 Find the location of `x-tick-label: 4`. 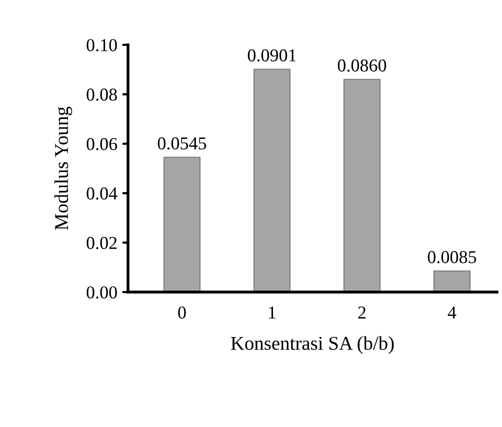

x-tick-label: 4 is located at coordinates (452, 312).